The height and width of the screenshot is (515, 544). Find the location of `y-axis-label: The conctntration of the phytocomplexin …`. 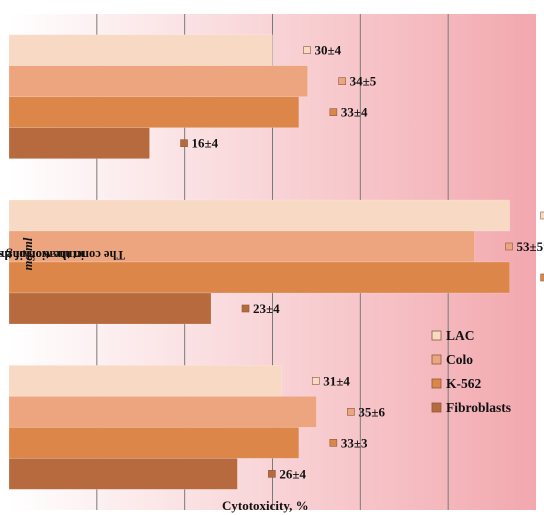

y-axis-label: The conctntration of the phytocomplexin … is located at coordinates (62, 254).